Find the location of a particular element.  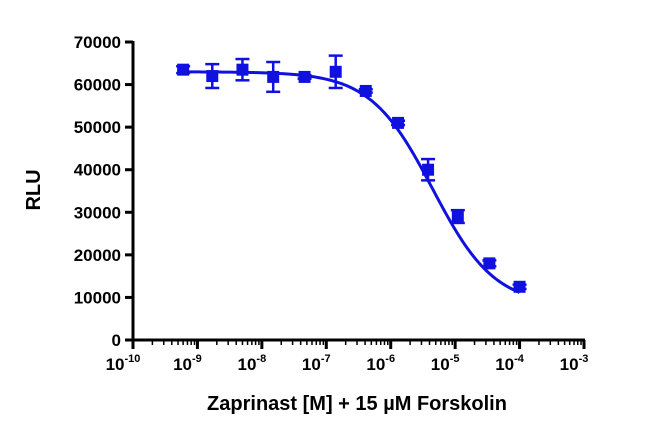

x-tick-label: 10⁻¹⁰ is located at coordinates (123, 363).